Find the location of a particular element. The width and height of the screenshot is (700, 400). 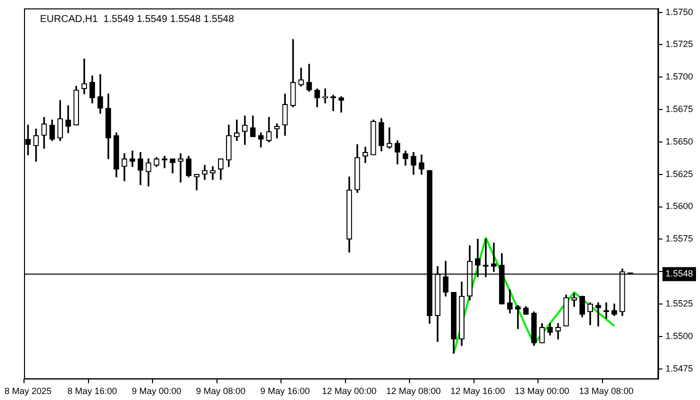

y-tick-label: 1.5575 is located at coordinates (679, 239).